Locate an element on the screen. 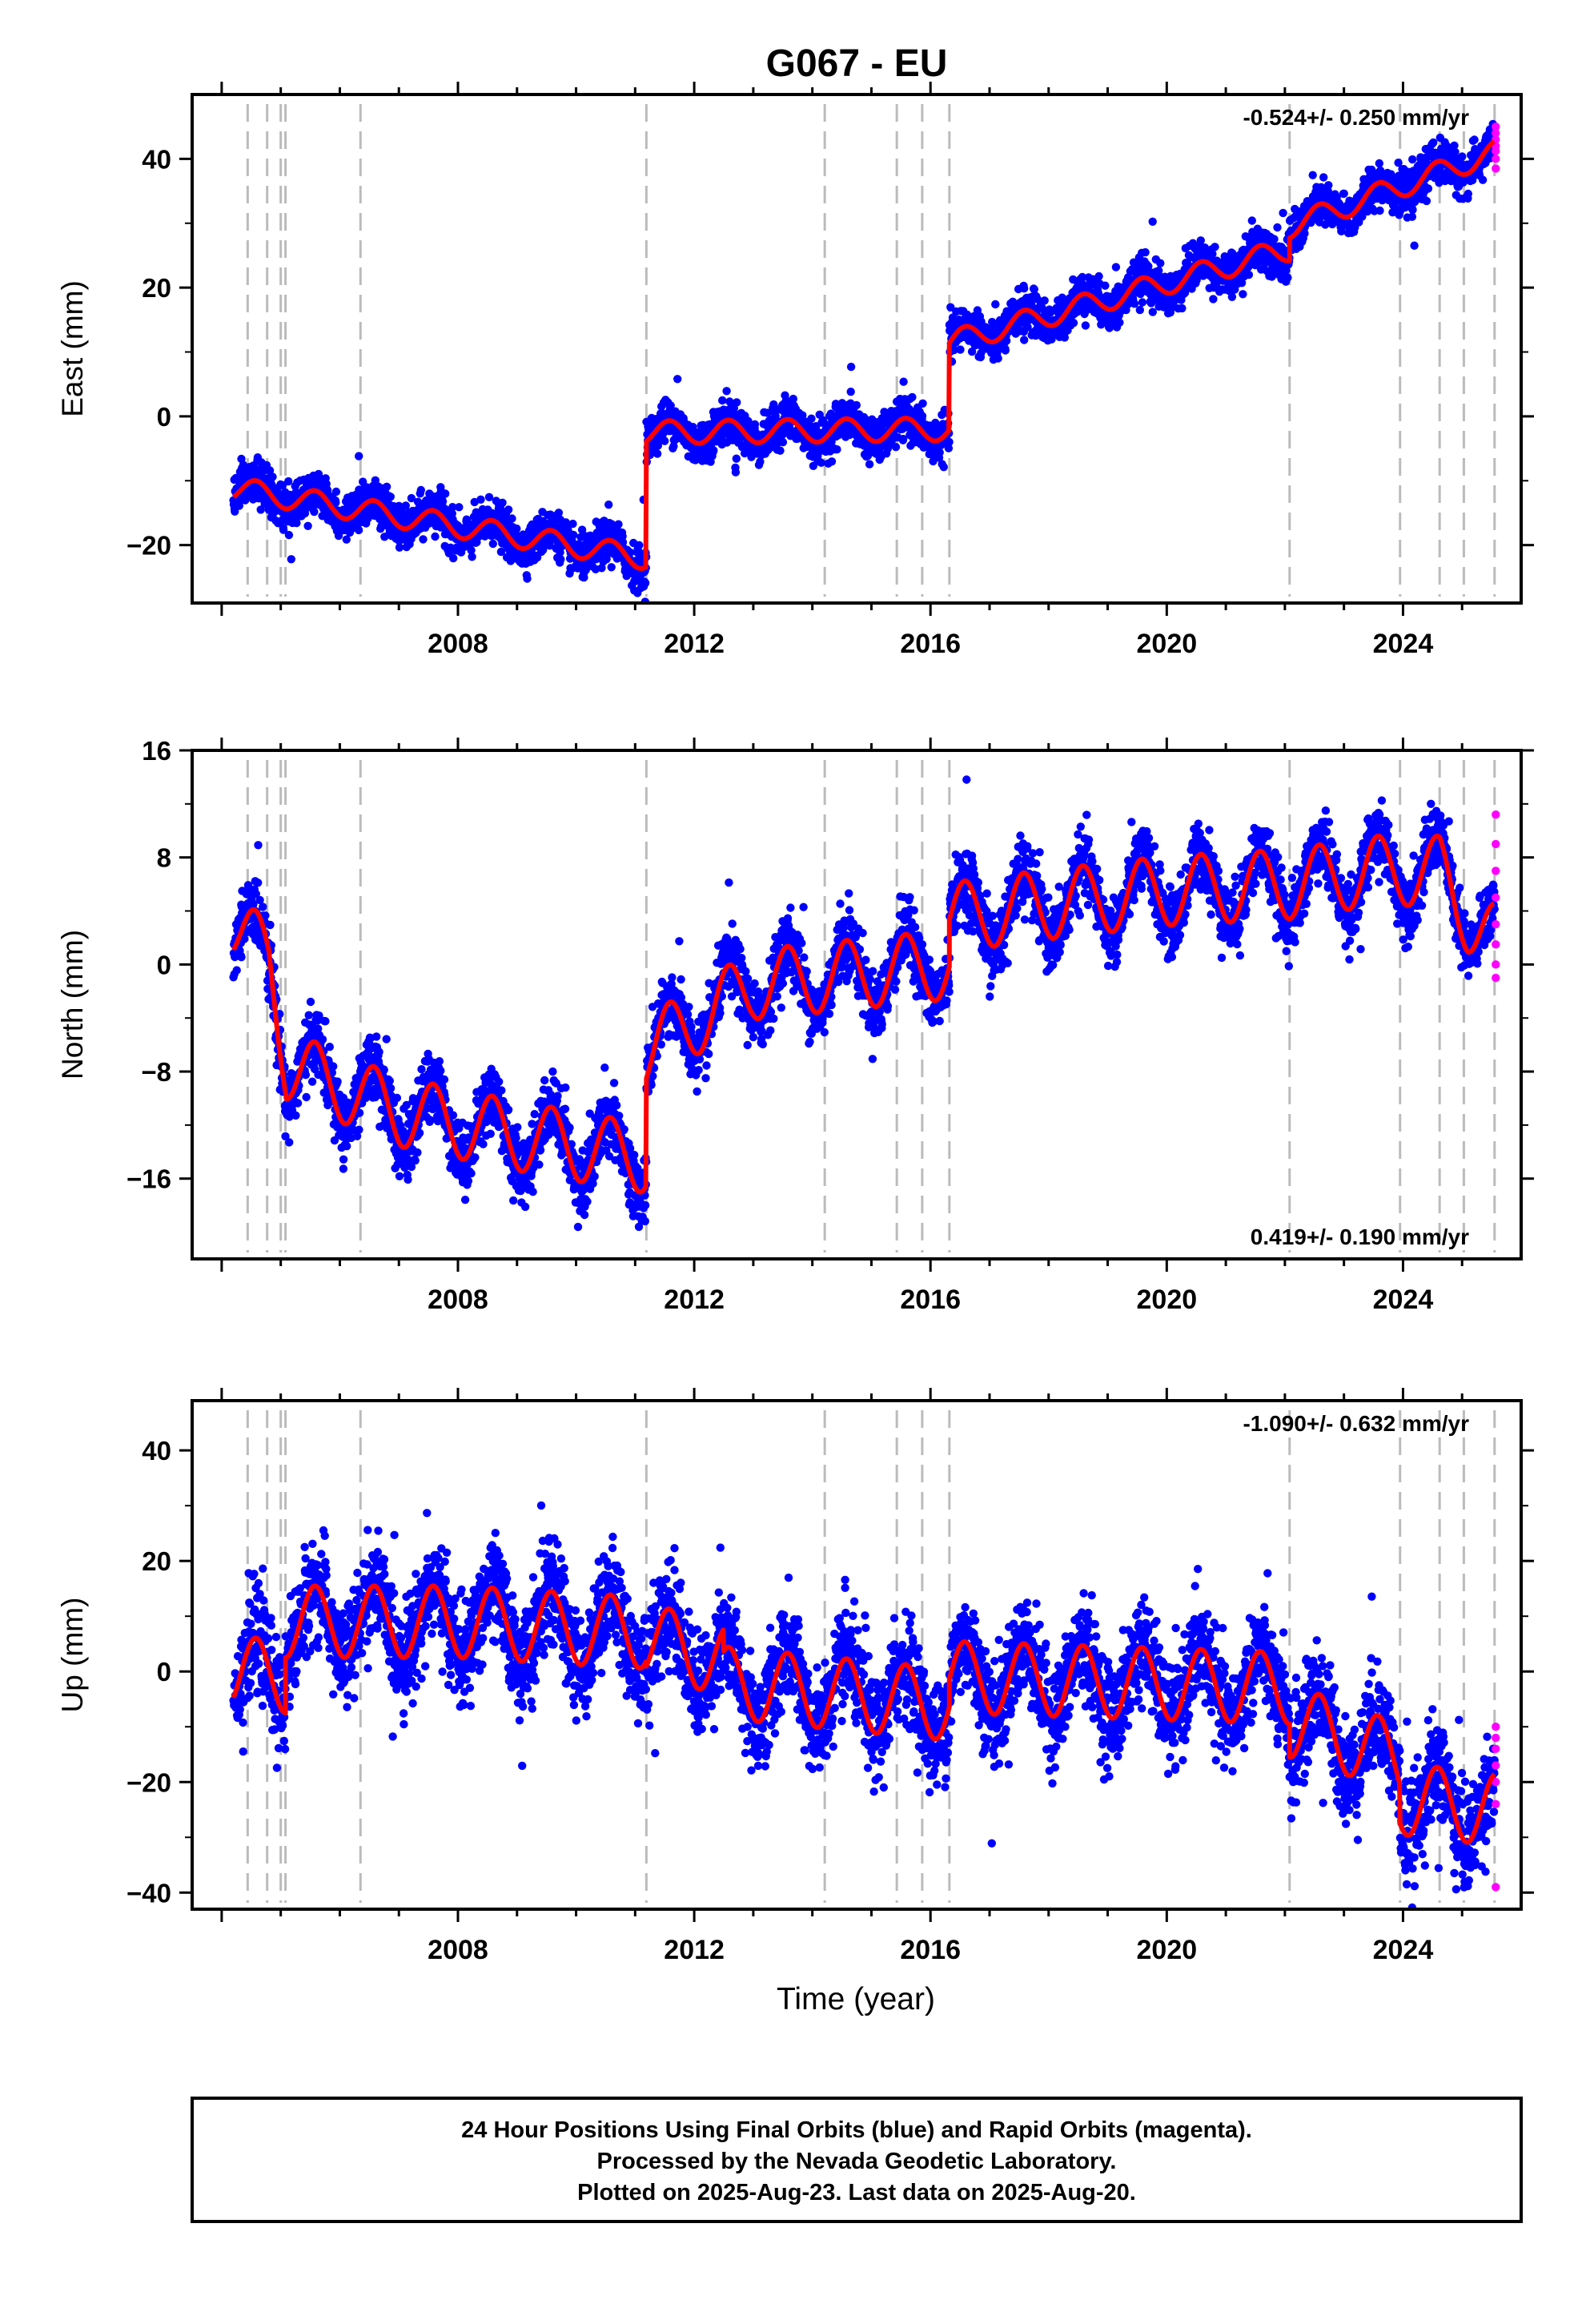  y-tick-label: 40 is located at coordinates (156, 159).